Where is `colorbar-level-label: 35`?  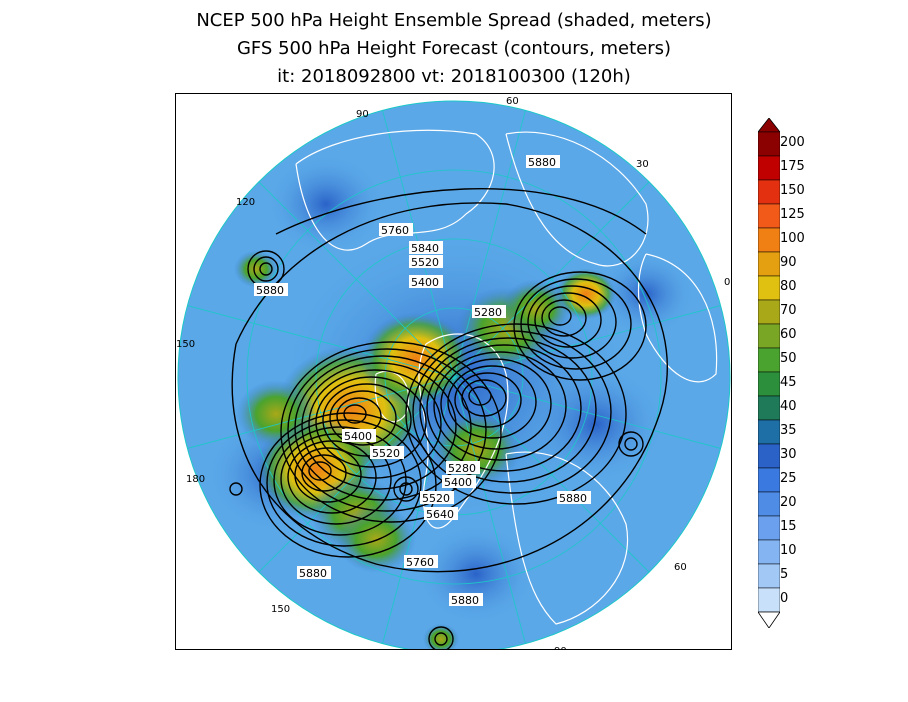
colorbar-level-label: 35 is located at coordinates (788, 430).